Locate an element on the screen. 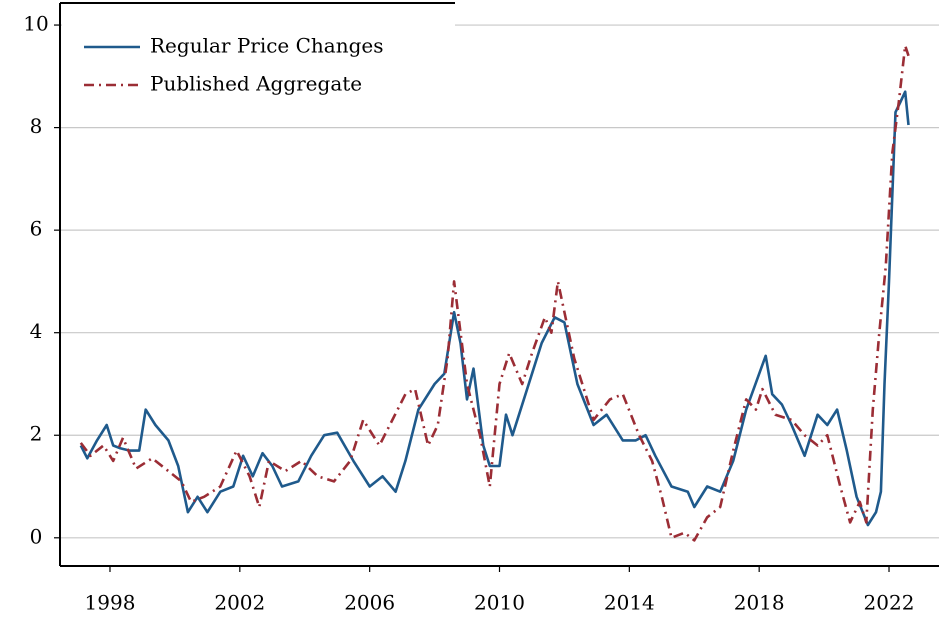  y-tick-label: 0 is located at coordinates (36, 536).